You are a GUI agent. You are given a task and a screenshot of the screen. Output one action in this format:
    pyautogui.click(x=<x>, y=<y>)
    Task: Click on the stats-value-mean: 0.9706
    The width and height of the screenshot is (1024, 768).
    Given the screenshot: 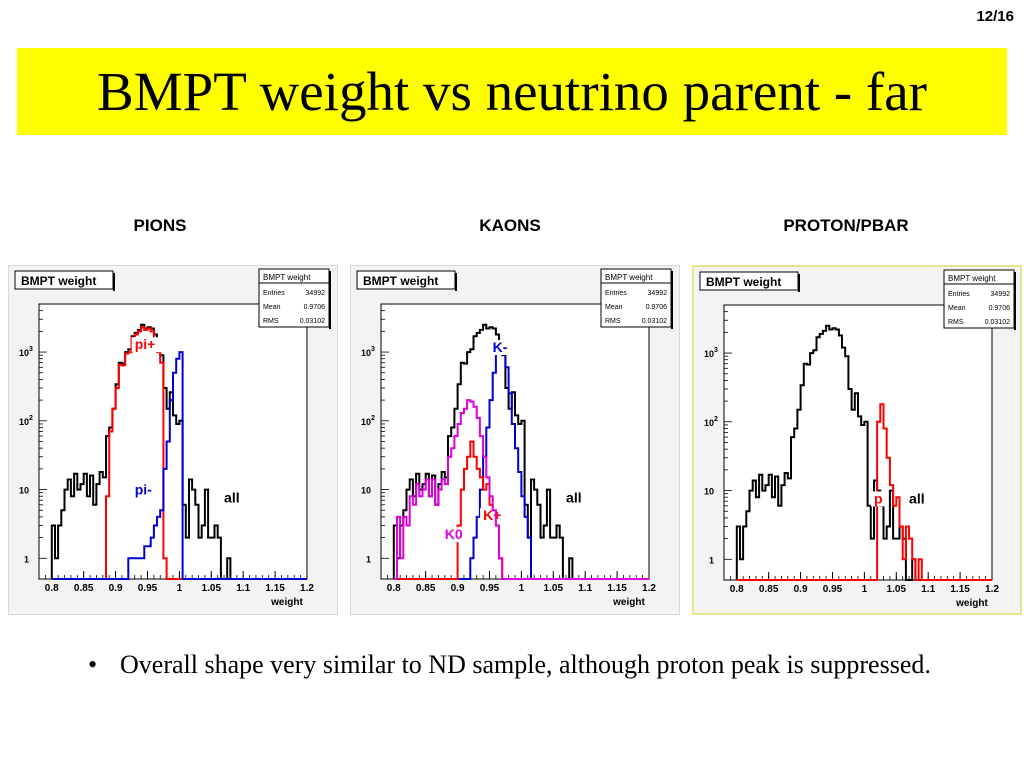 What is the action you would take?
    pyautogui.click(x=315, y=307)
    